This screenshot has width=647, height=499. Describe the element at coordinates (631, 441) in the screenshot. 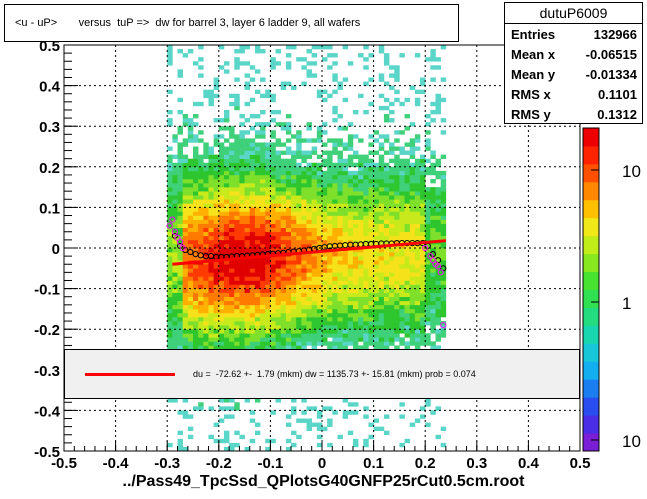

I see `colorbar-label: 10` at that location.